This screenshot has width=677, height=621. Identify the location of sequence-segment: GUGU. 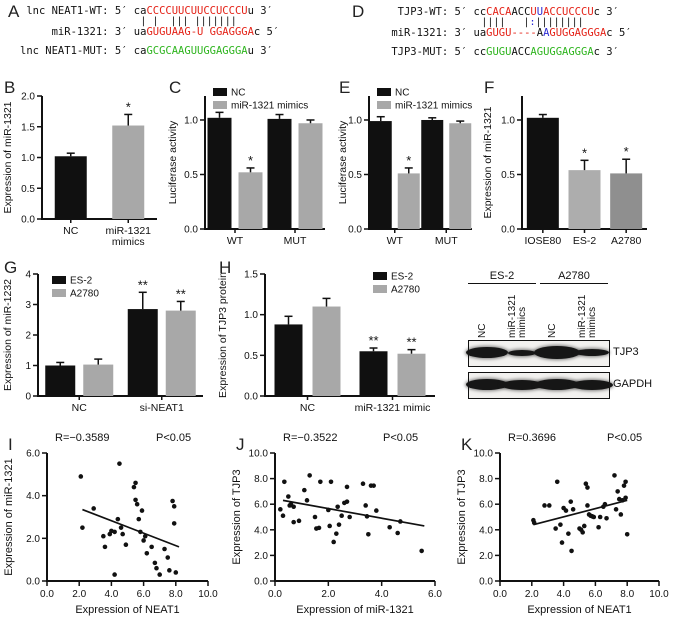
(499, 52).